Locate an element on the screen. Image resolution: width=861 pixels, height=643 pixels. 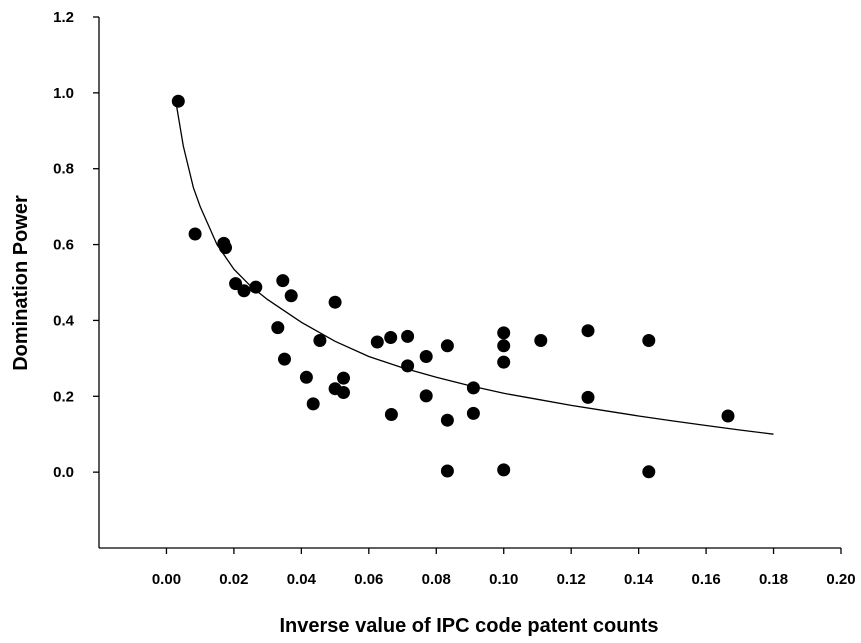
y-tick-label: 1.0 is located at coordinates (63, 93).